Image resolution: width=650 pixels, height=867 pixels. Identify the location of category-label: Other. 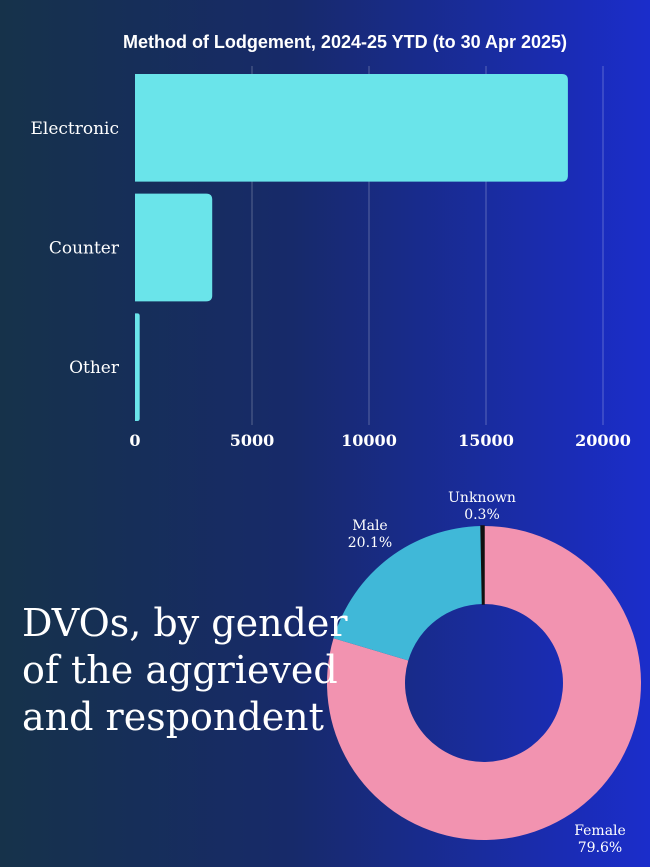
(94, 368).